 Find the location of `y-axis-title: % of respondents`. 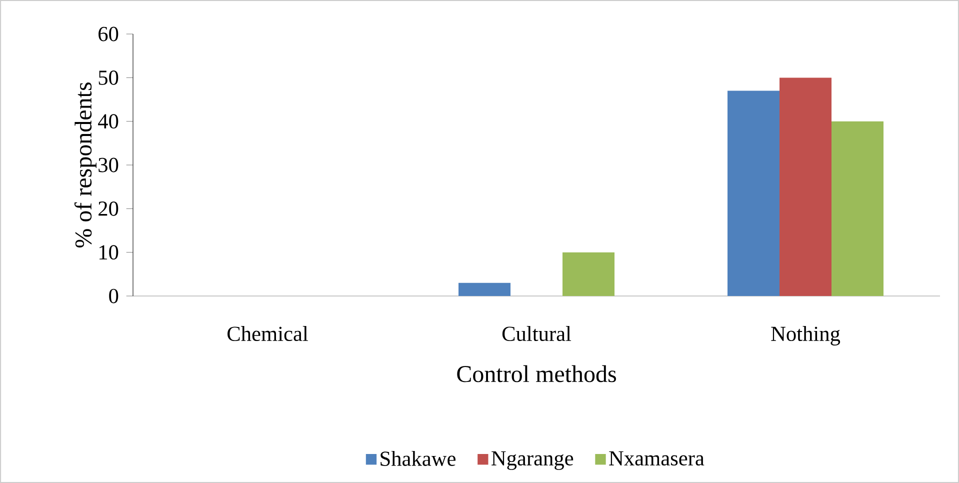

y-axis-title: % of respondents is located at coordinates (85, 165).